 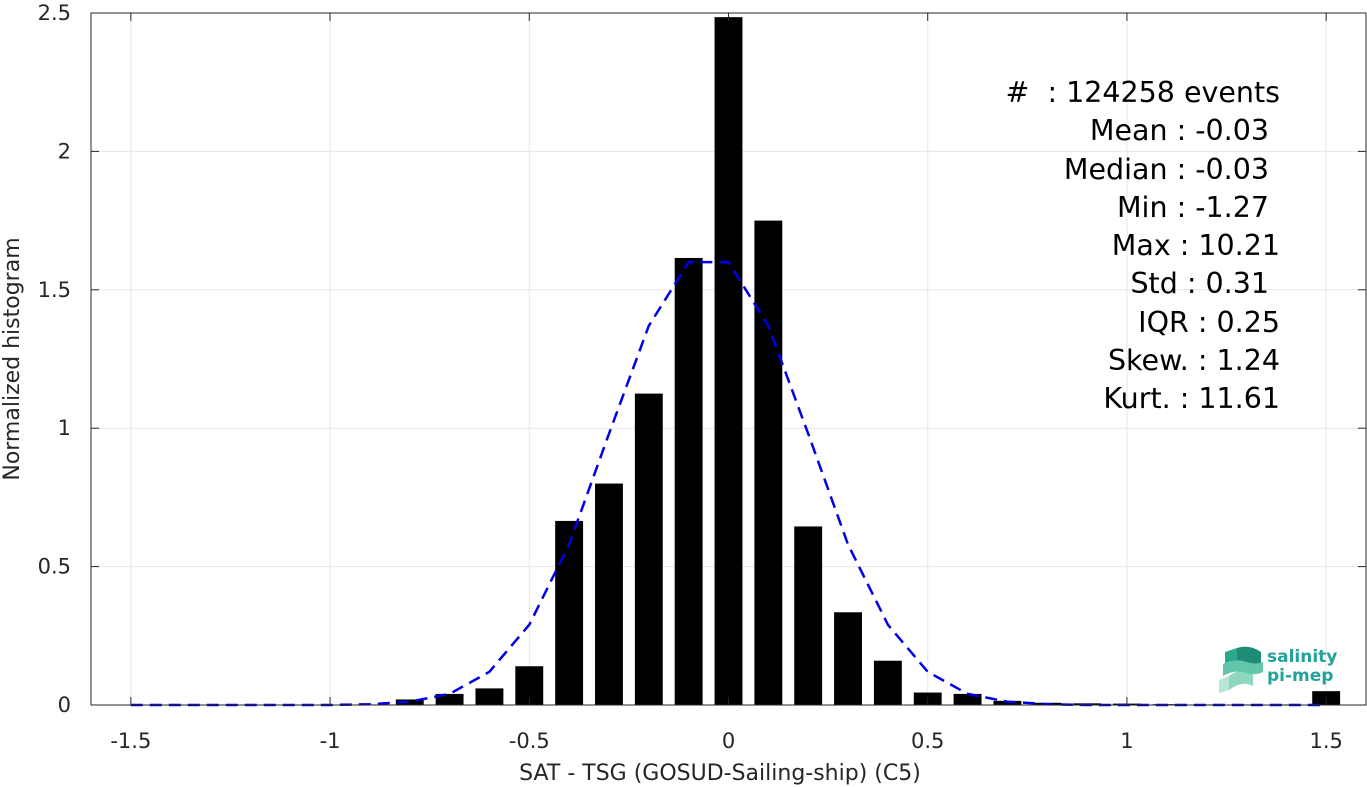 I want to click on x-tick-label: -1, so click(x=330, y=741).